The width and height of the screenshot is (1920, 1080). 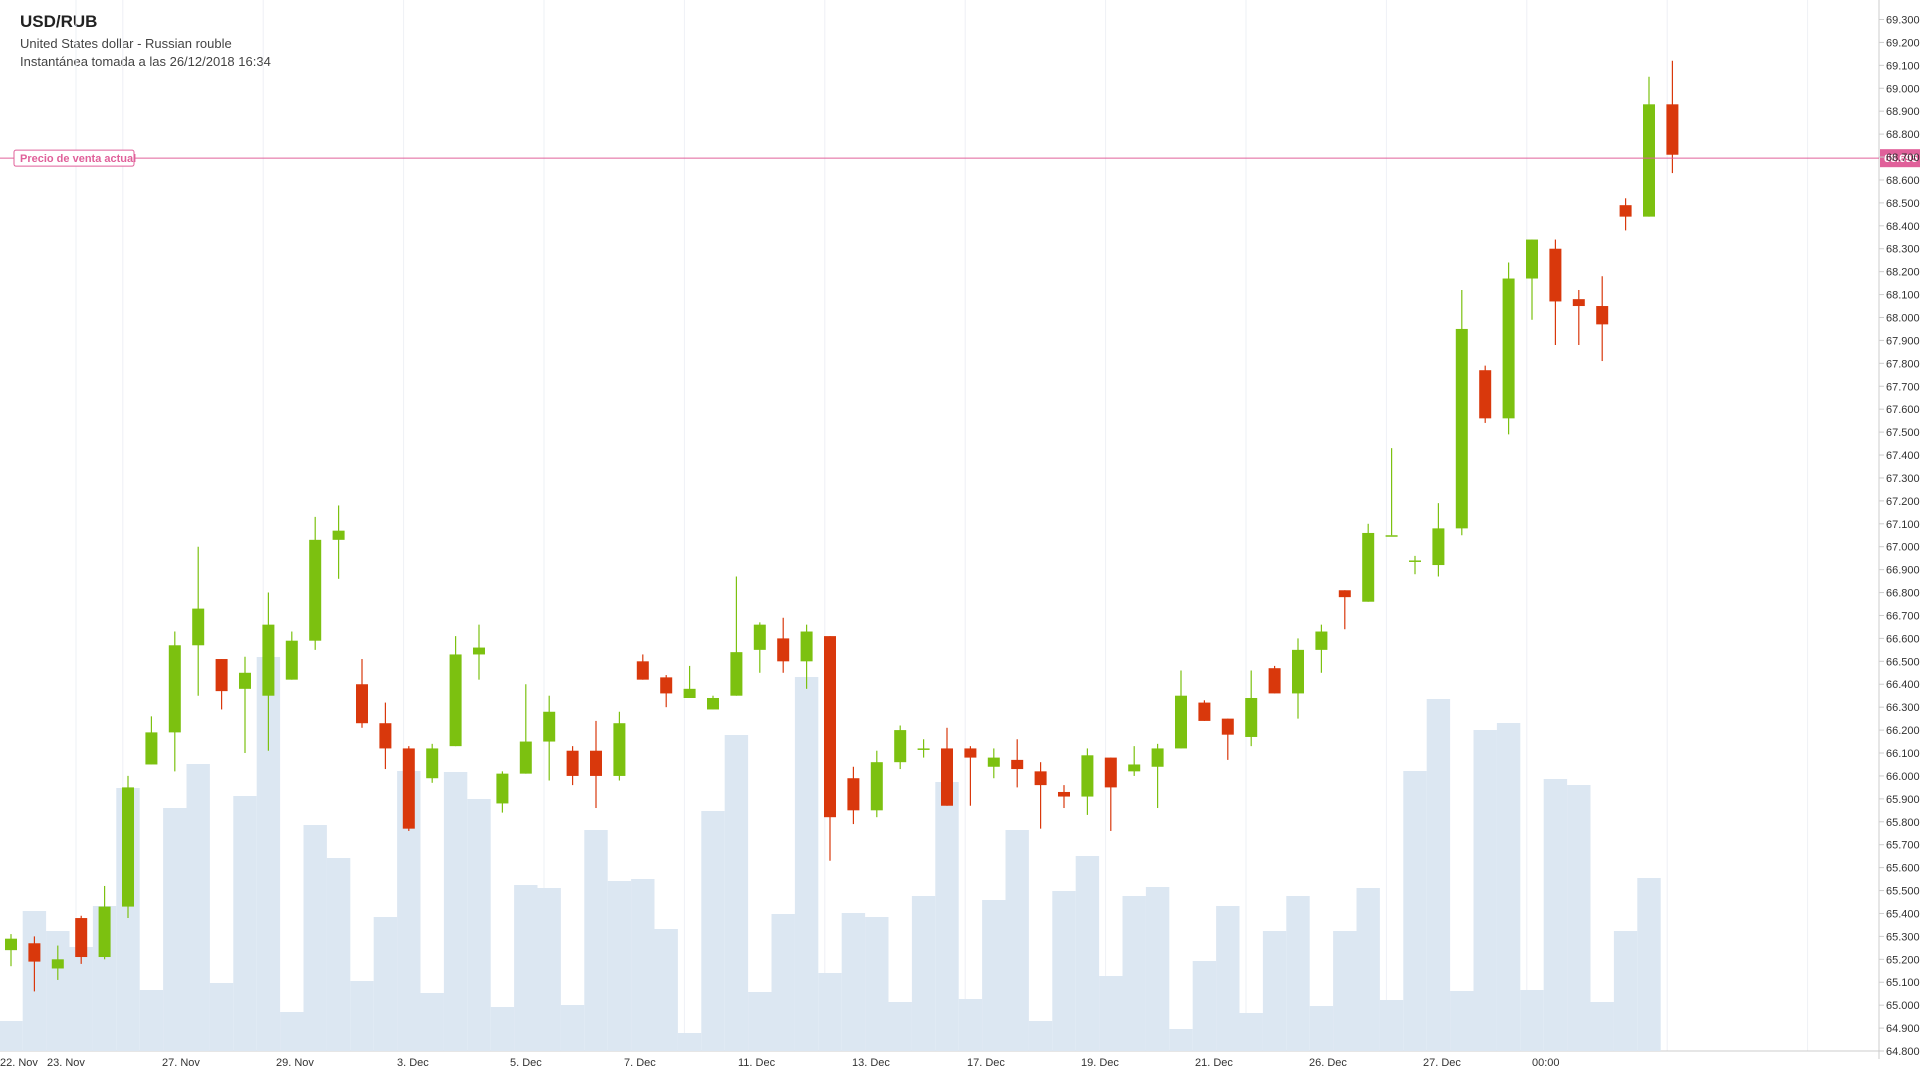 What do you see at coordinates (1903, 21) in the screenshot?
I see `y-tick-label: 69.300` at bounding box center [1903, 21].